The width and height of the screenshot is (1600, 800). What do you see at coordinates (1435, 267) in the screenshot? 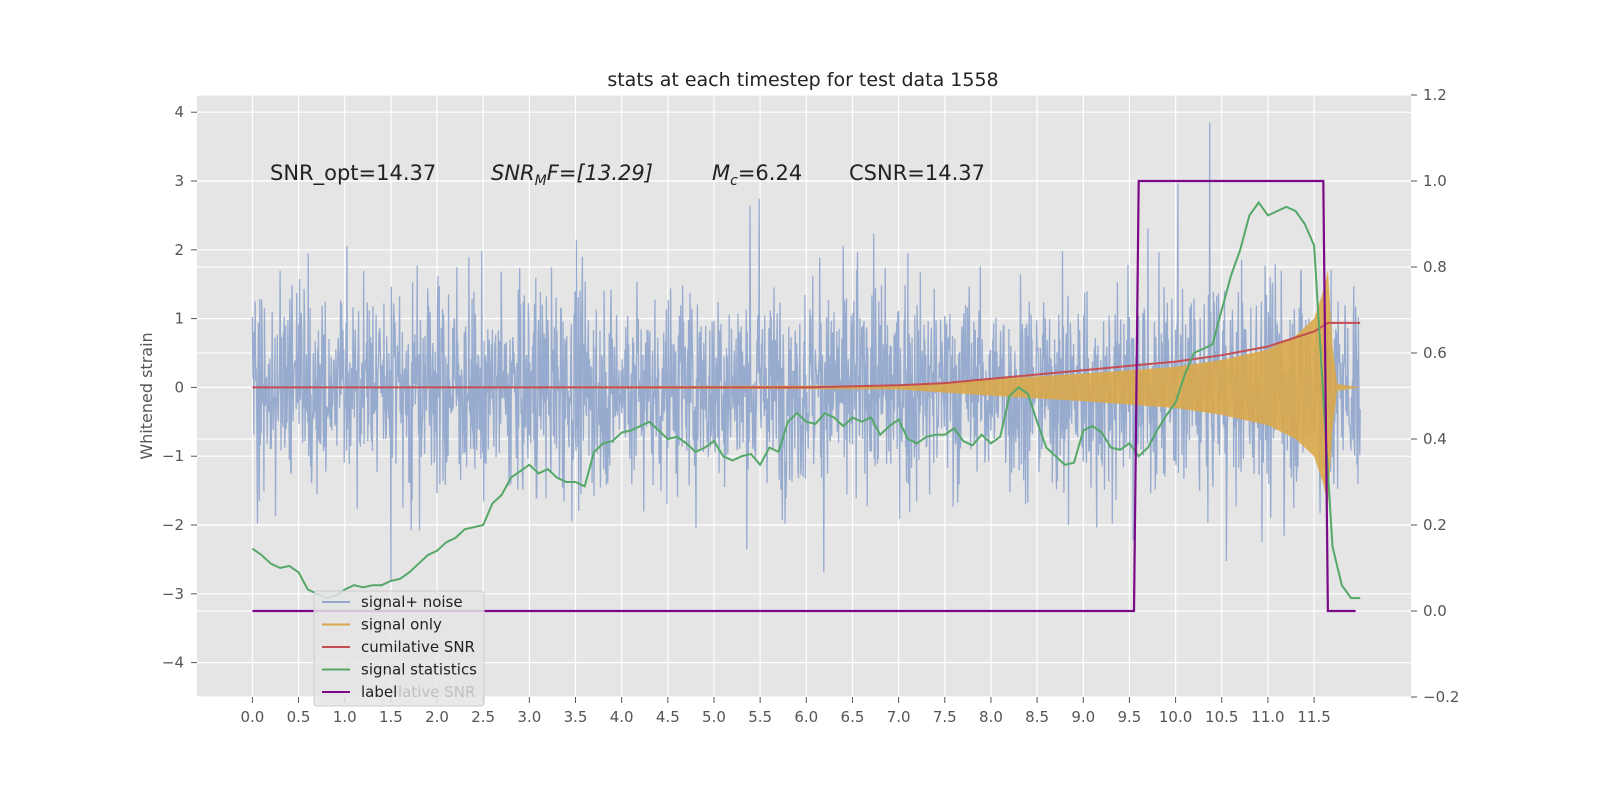
I see `y2-tick-label: 0.8` at bounding box center [1435, 267].